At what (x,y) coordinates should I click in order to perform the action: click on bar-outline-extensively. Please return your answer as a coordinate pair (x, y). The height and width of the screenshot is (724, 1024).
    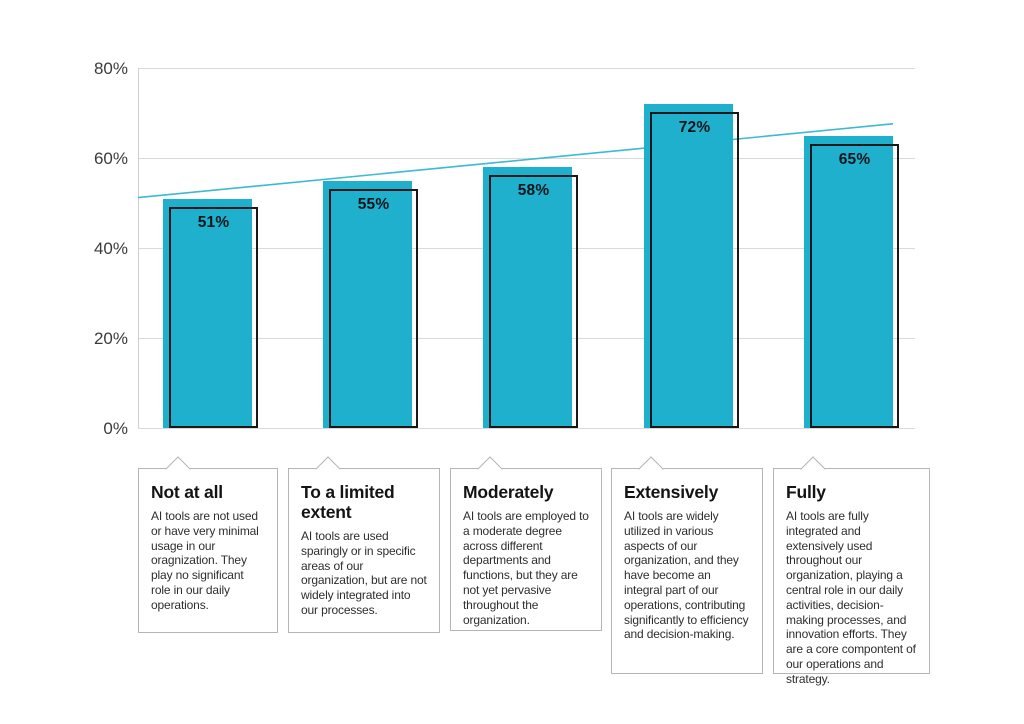
    Looking at the image, I should click on (694, 270).